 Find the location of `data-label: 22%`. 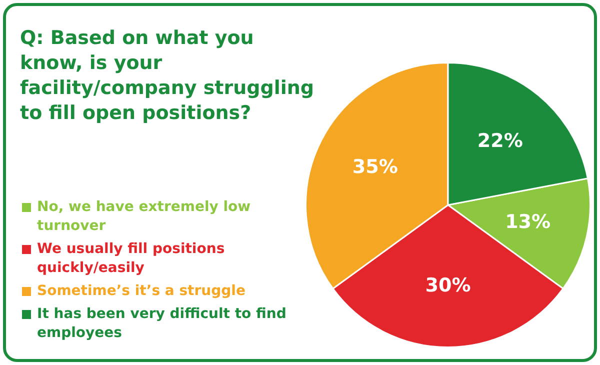

data-label: 22% is located at coordinates (500, 141).